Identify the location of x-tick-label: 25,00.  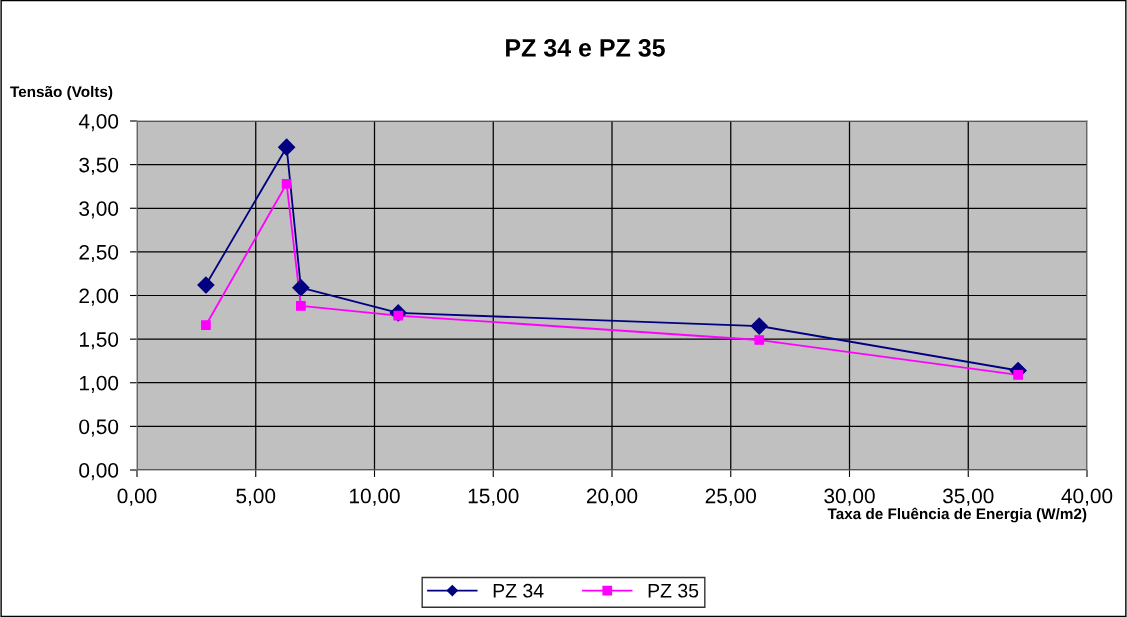
(730, 497).